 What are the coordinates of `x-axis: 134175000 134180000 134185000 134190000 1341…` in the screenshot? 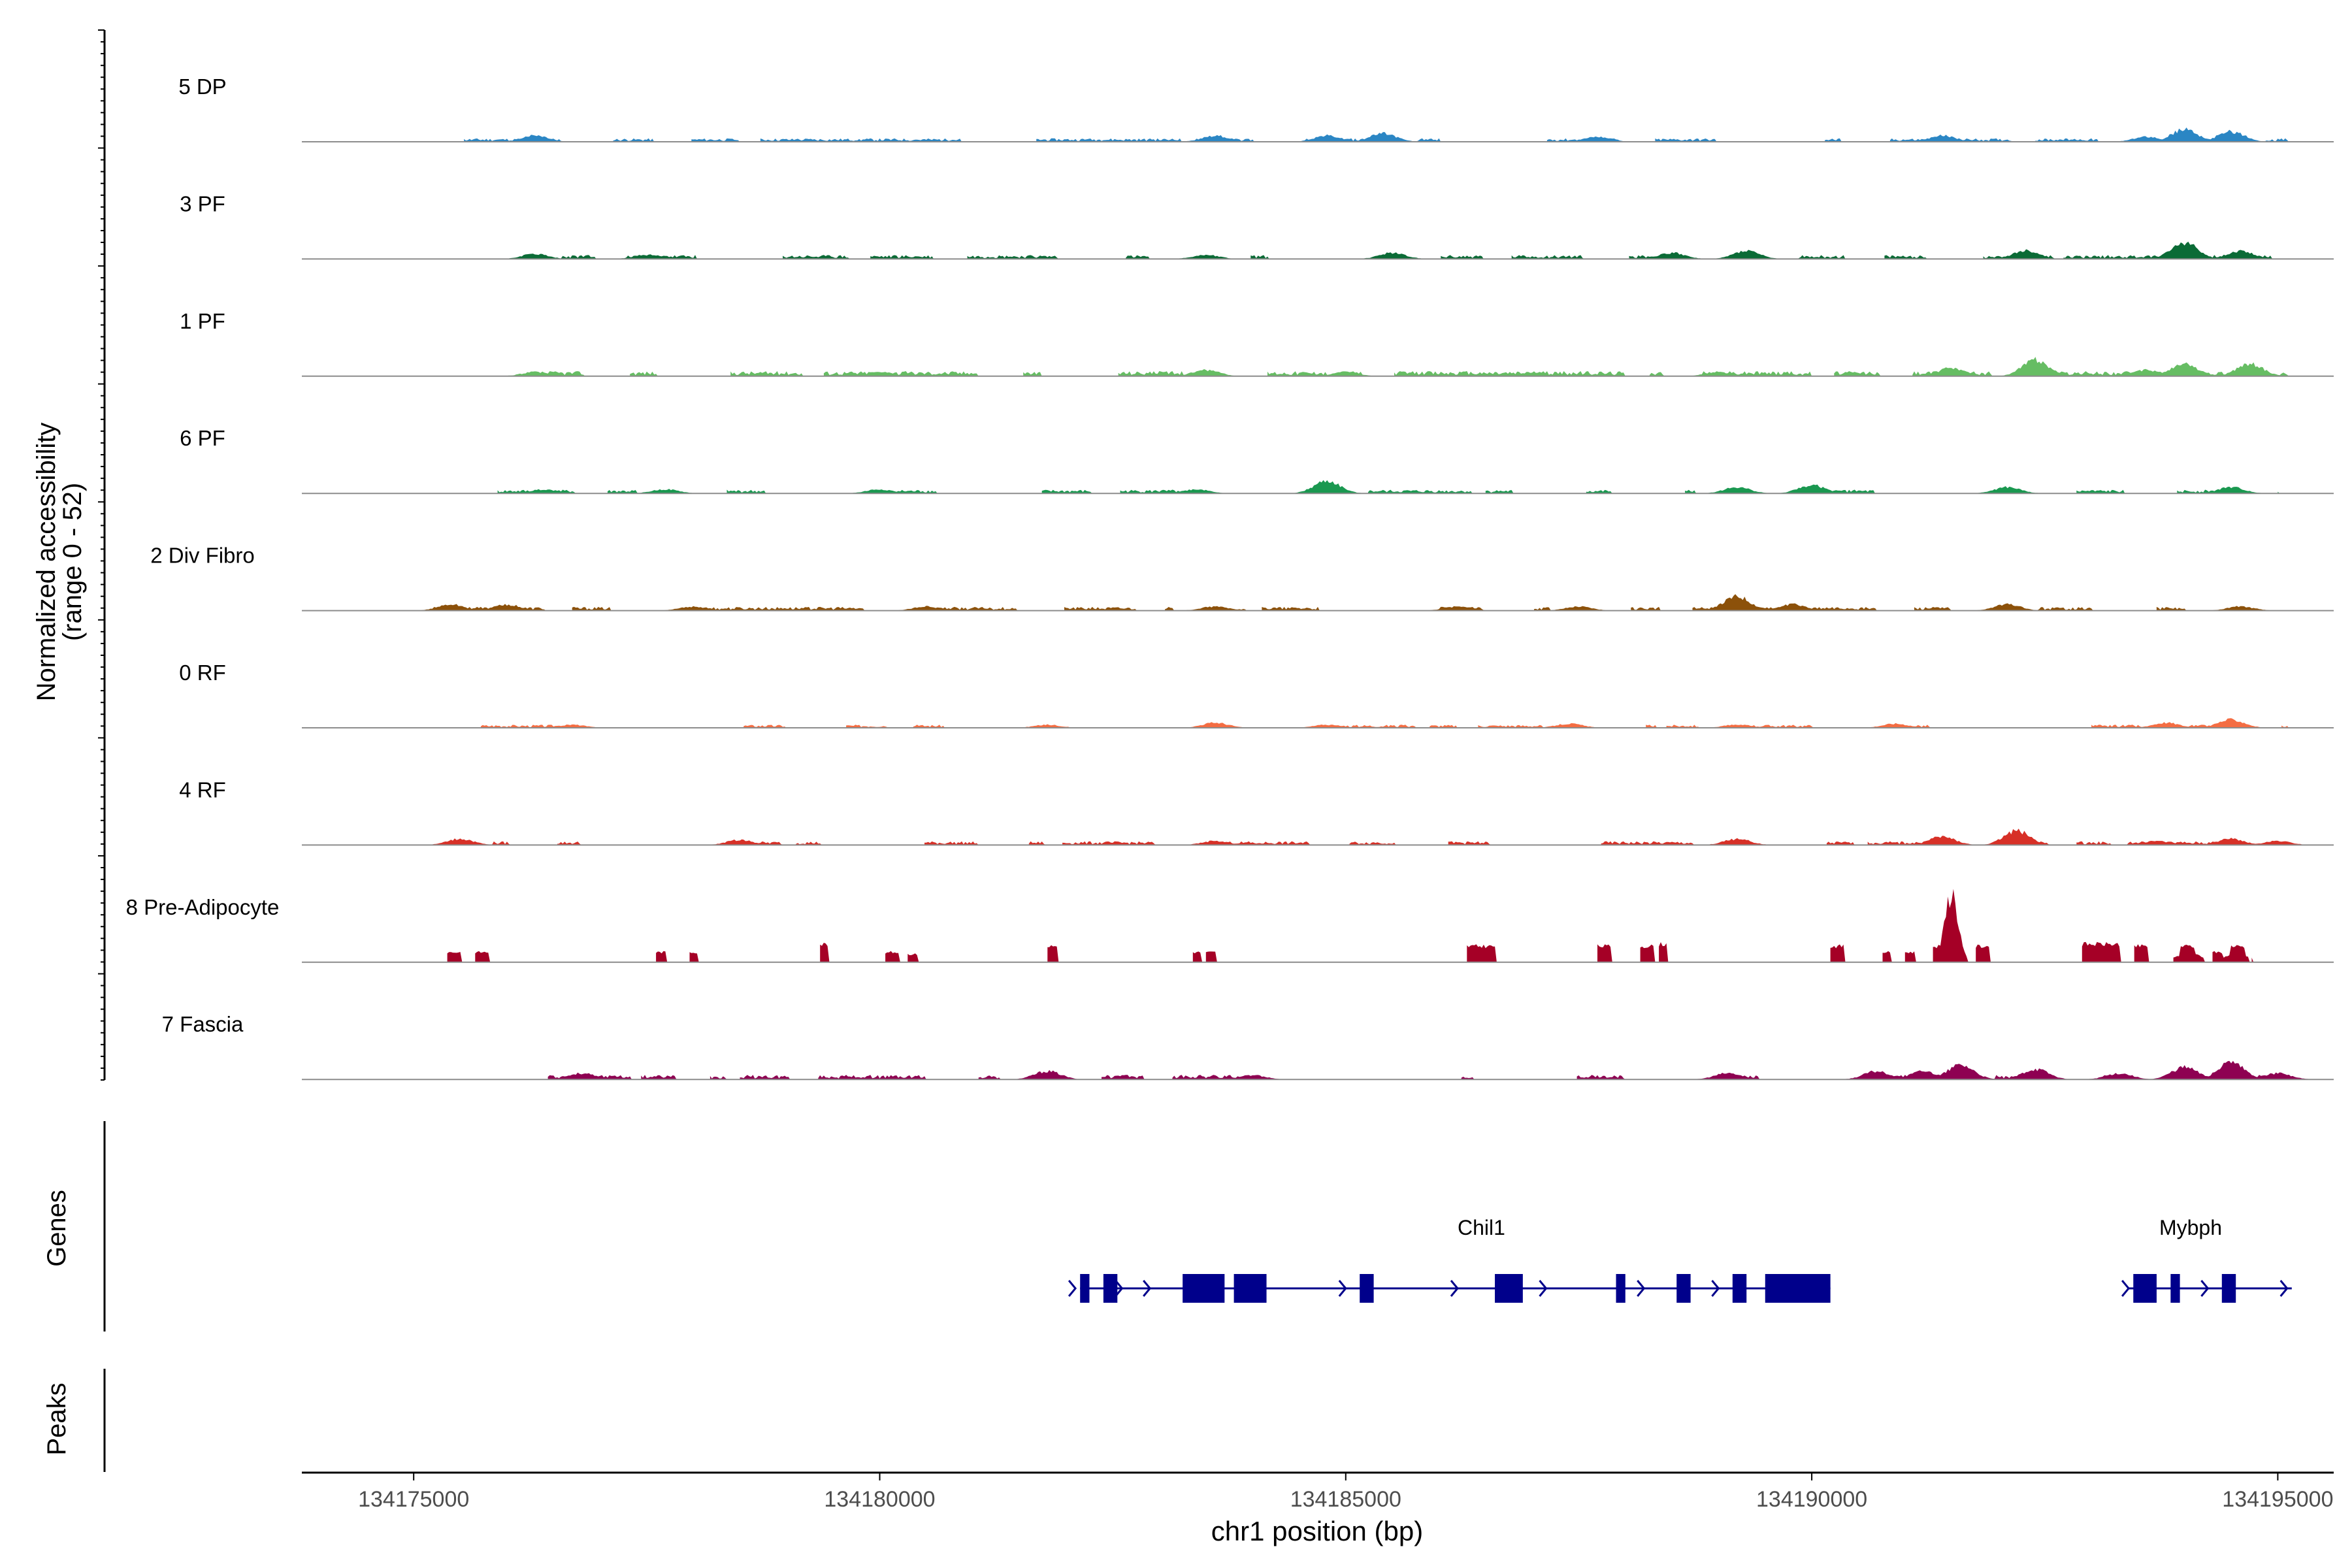 It's located at (1318, 1491).